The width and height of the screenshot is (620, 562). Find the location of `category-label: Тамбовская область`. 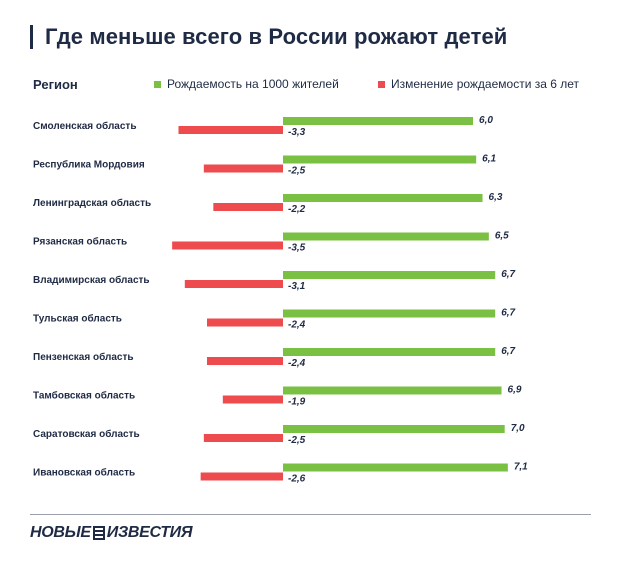

category-label: Тамбовская область is located at coordinates (84, 396).